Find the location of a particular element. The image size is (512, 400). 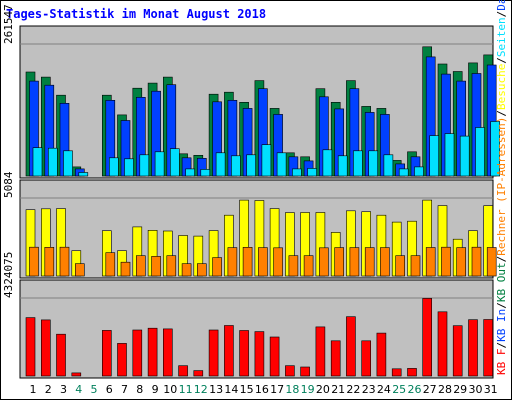

chart-title: Tages-Statistik im Monat August 2018 is located at coordinates (136, 14).